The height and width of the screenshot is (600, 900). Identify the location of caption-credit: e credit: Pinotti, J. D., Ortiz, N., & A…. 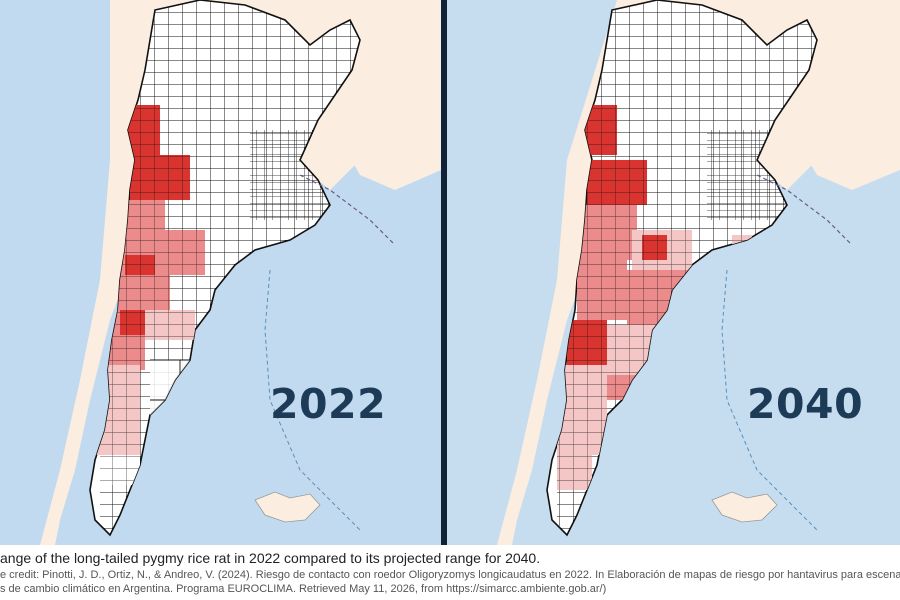
(450, 575).